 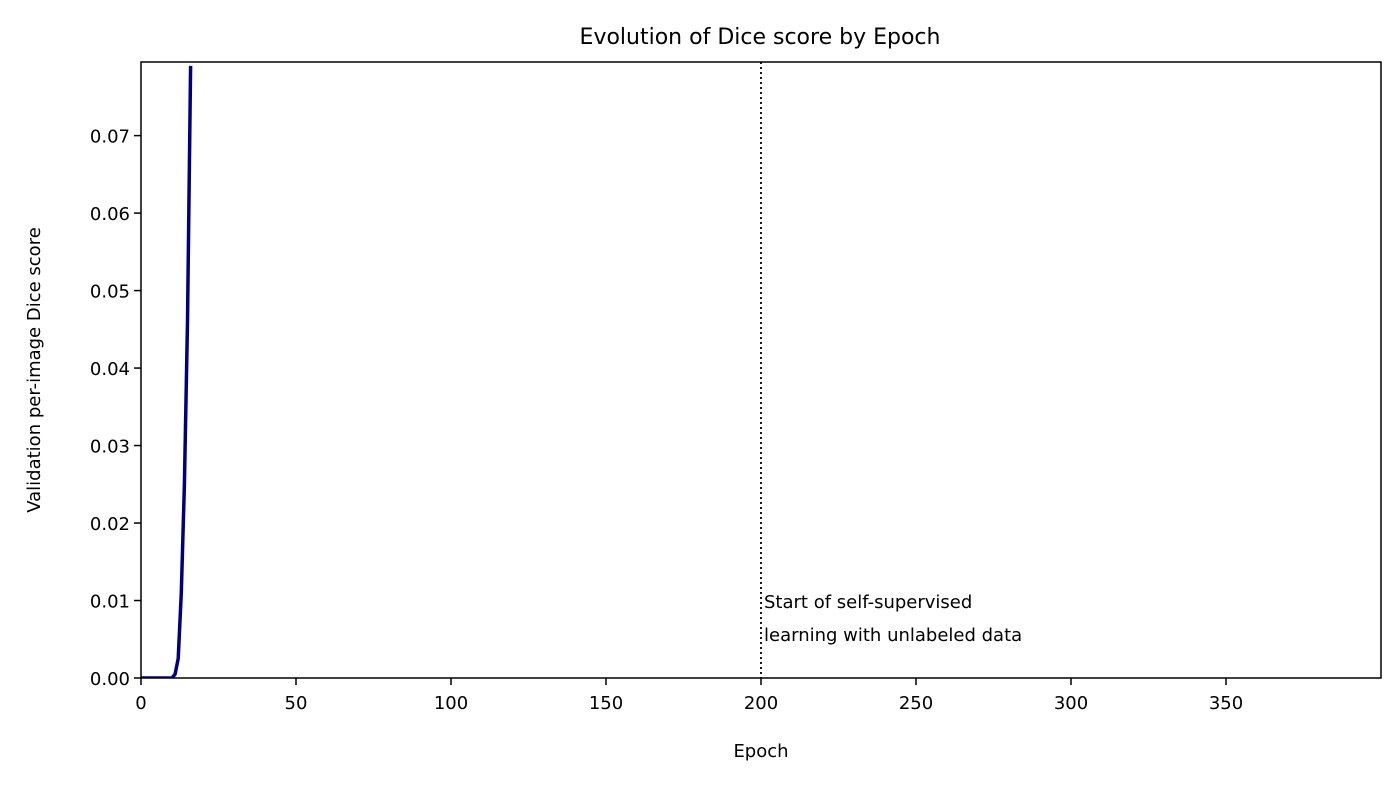 What do you see at coordinates (110, 602) in the screenshot?
I see `y-tick-label: 0.01` at bounding box center [110, 602].